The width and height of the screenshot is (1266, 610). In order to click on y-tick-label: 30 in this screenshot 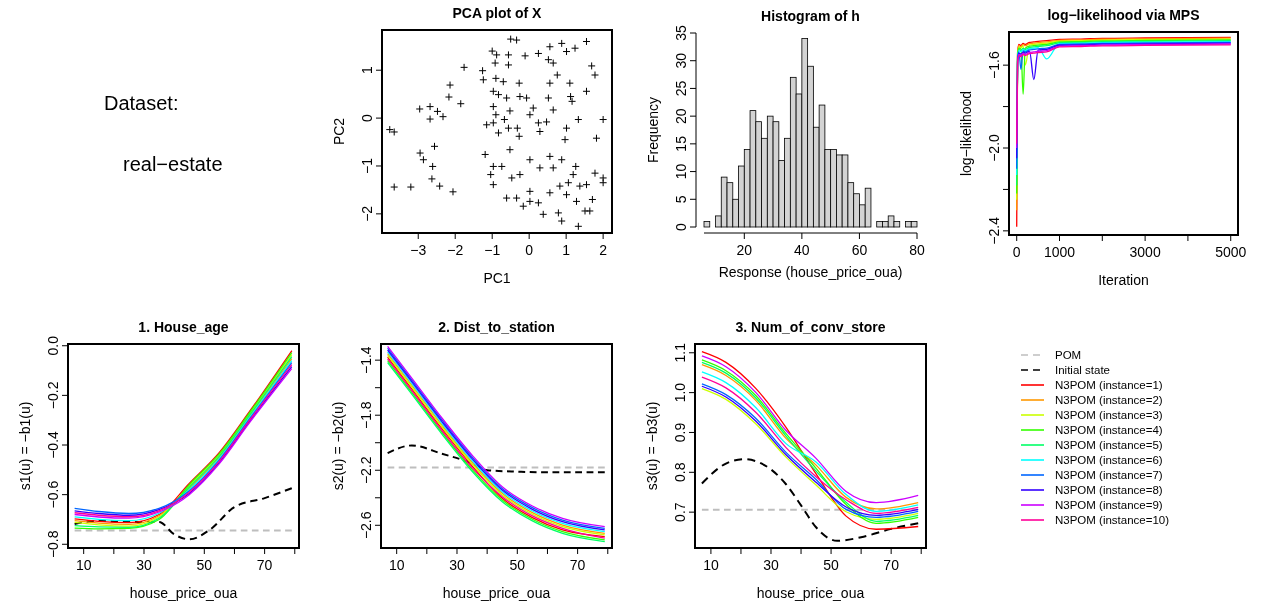, I will do `click(681, 60)`.